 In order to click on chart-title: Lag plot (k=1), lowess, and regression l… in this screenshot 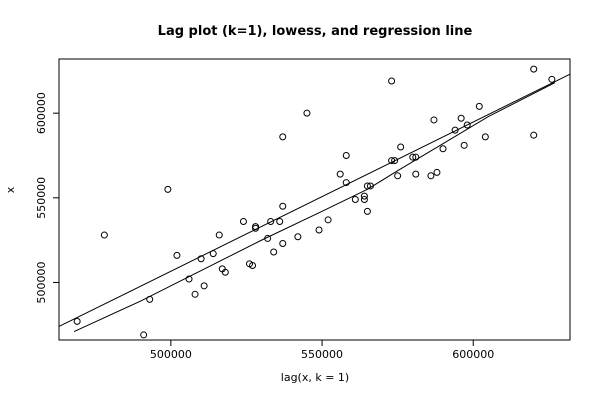, I will do `click(315, 31)`.